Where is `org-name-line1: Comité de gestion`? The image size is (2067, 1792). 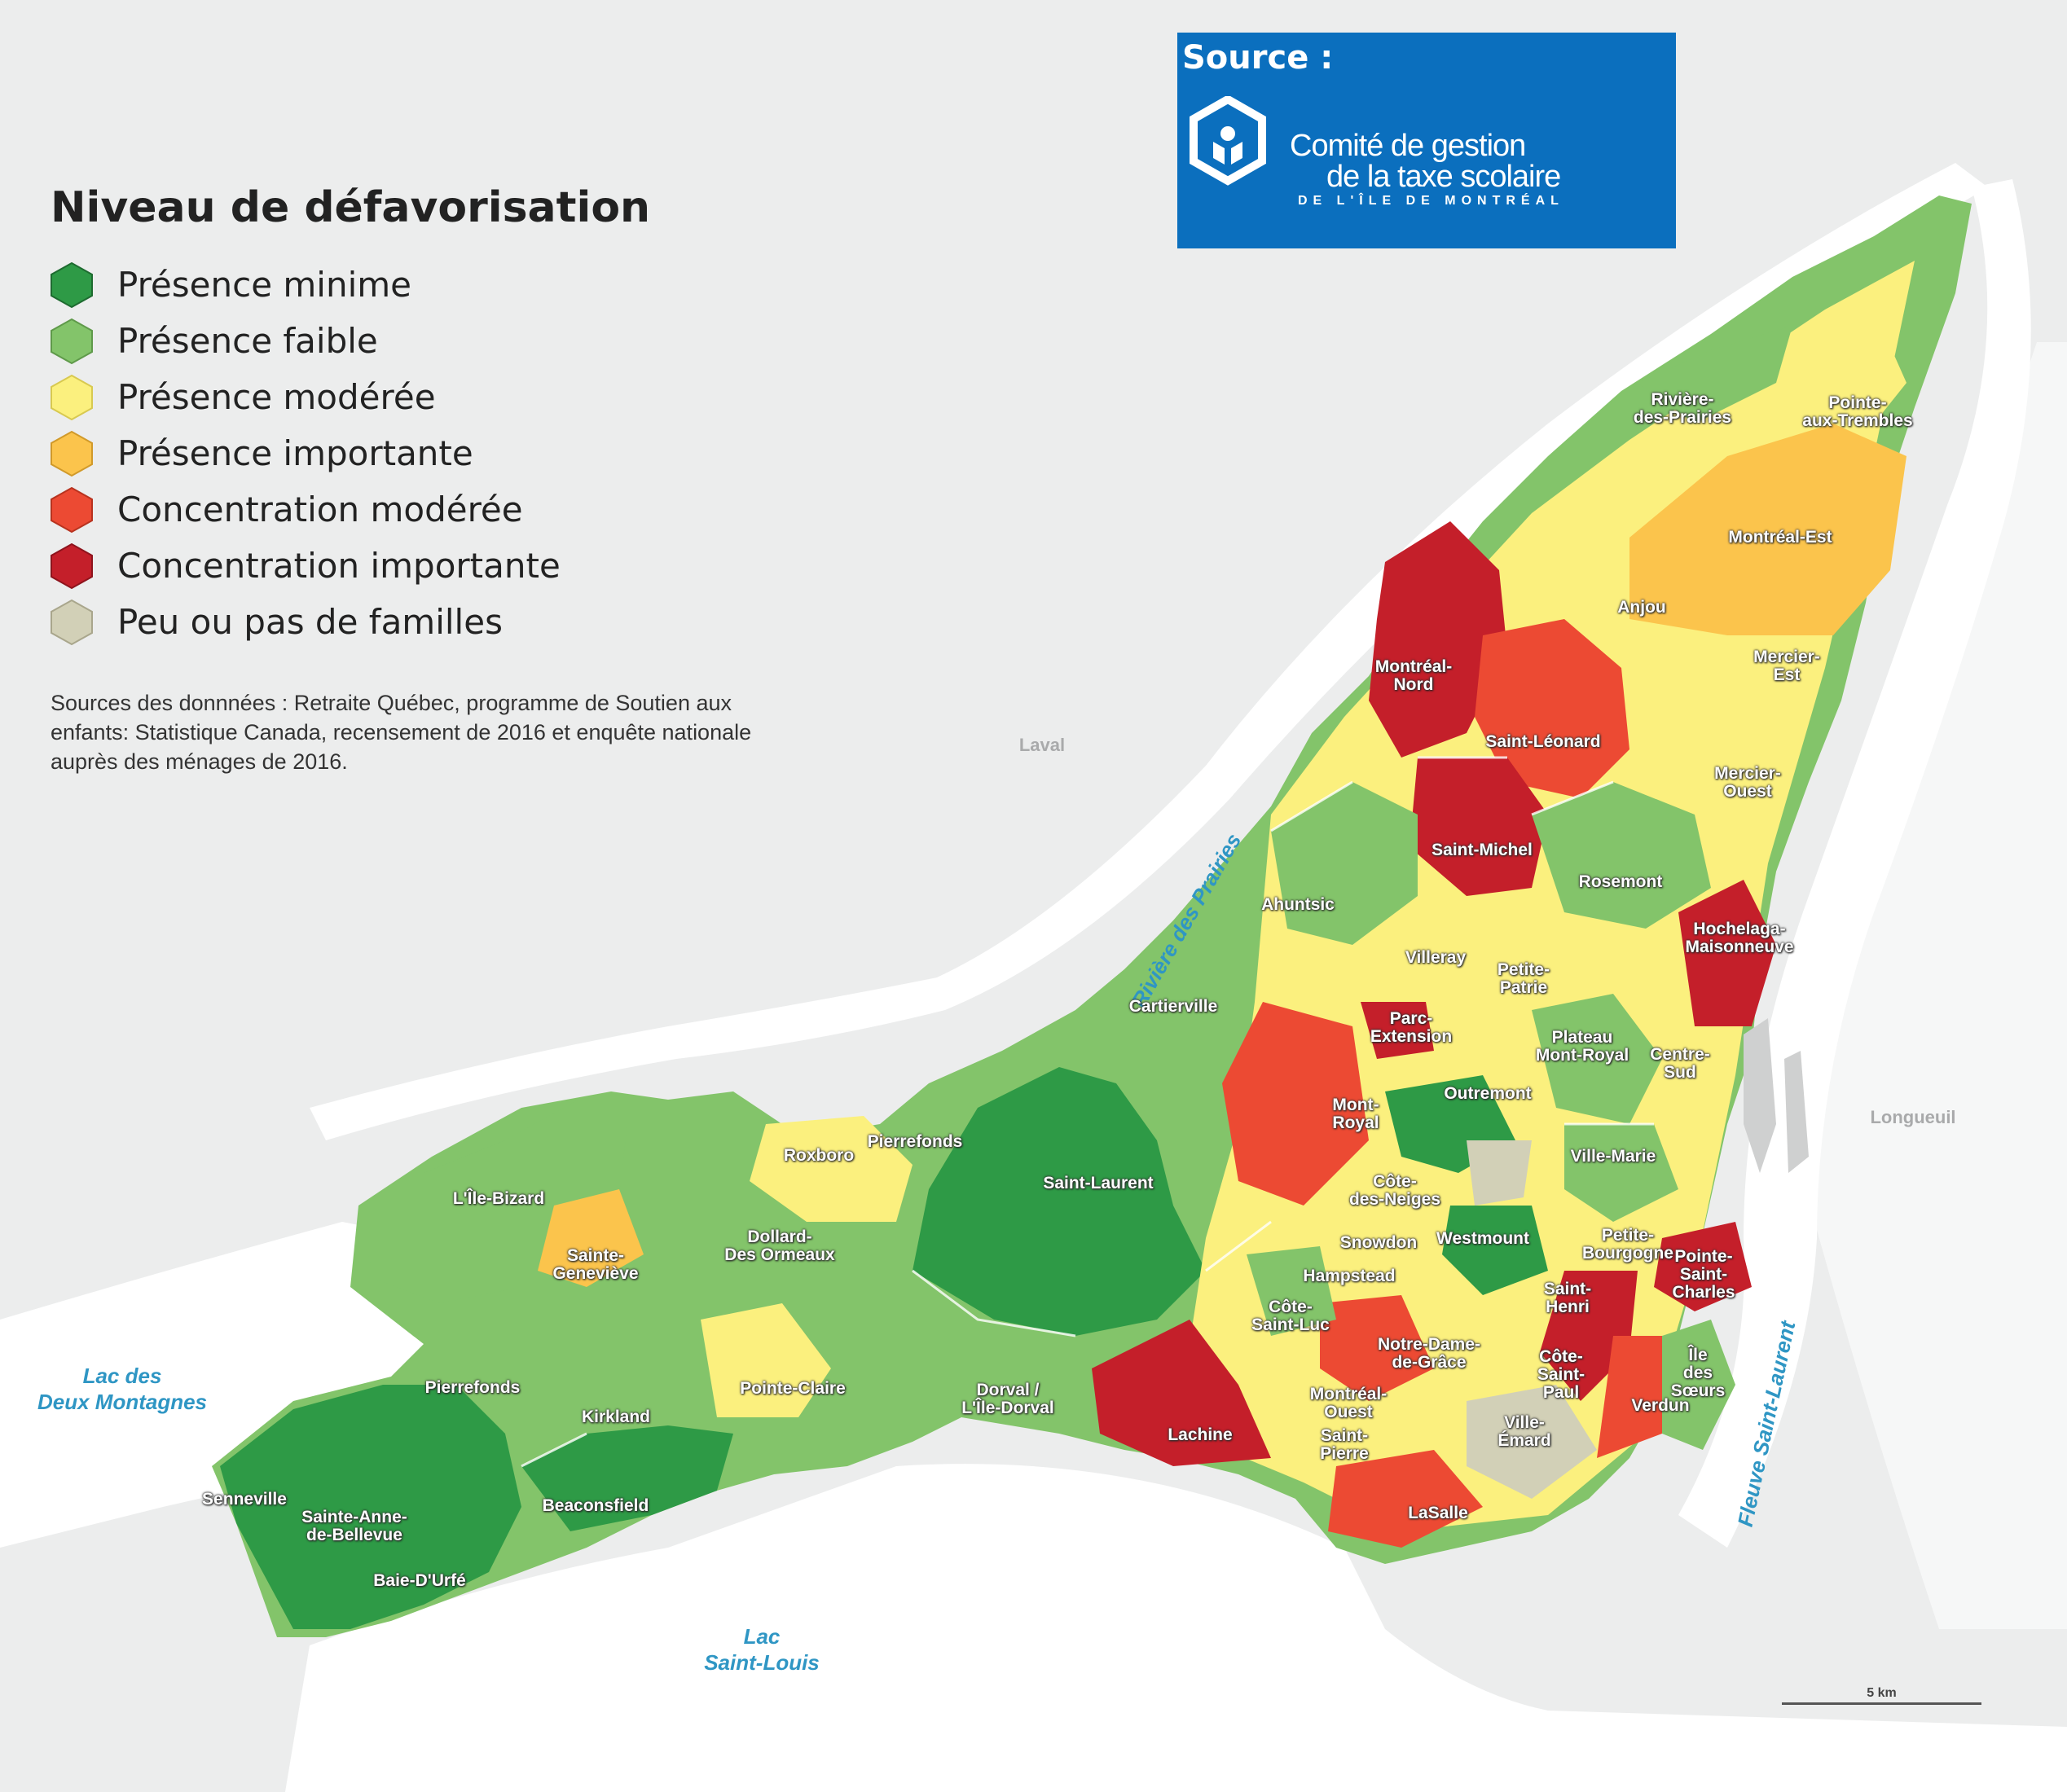 org-name-line1: Comité de gestion is located at coordinates (1408, 146).